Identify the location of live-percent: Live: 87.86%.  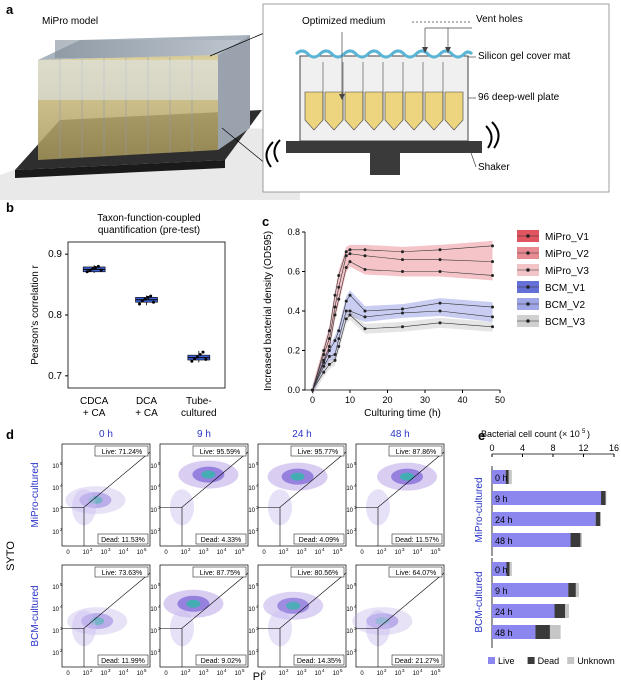
(416, 452).